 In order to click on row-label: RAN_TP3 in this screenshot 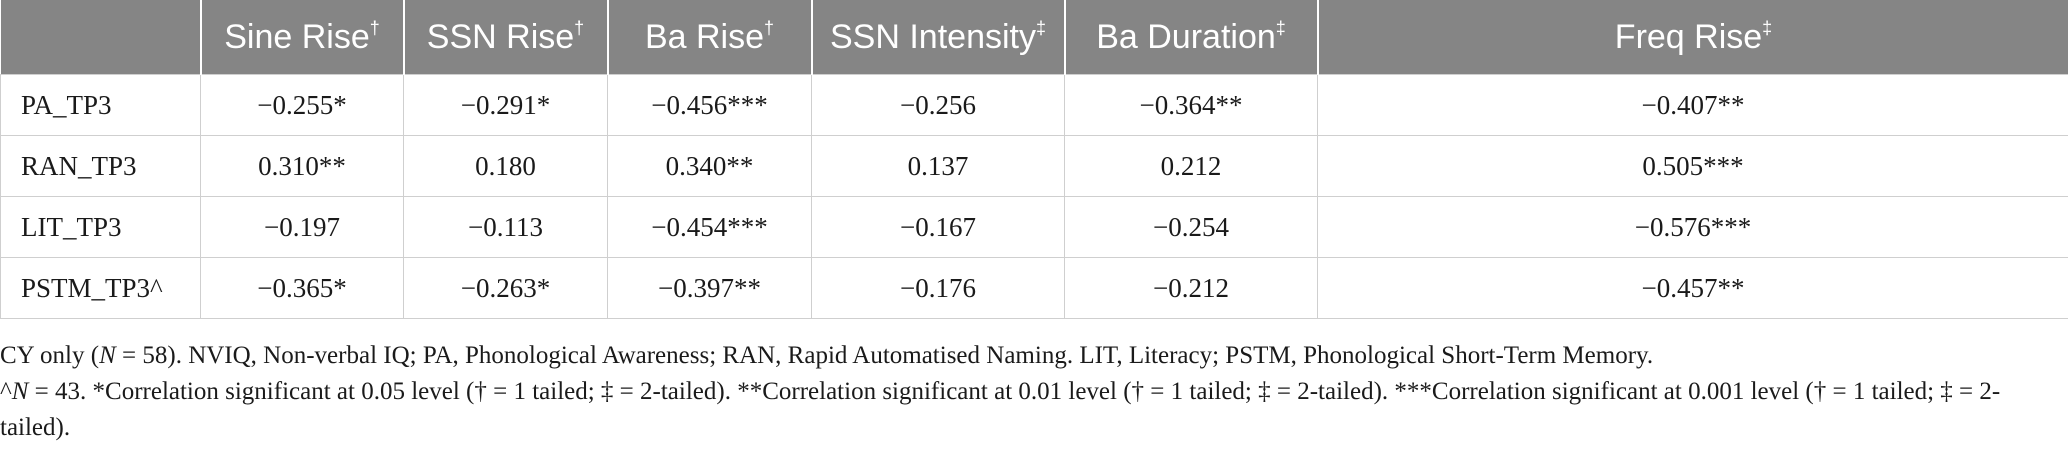, I will do `click(100, 166)`.